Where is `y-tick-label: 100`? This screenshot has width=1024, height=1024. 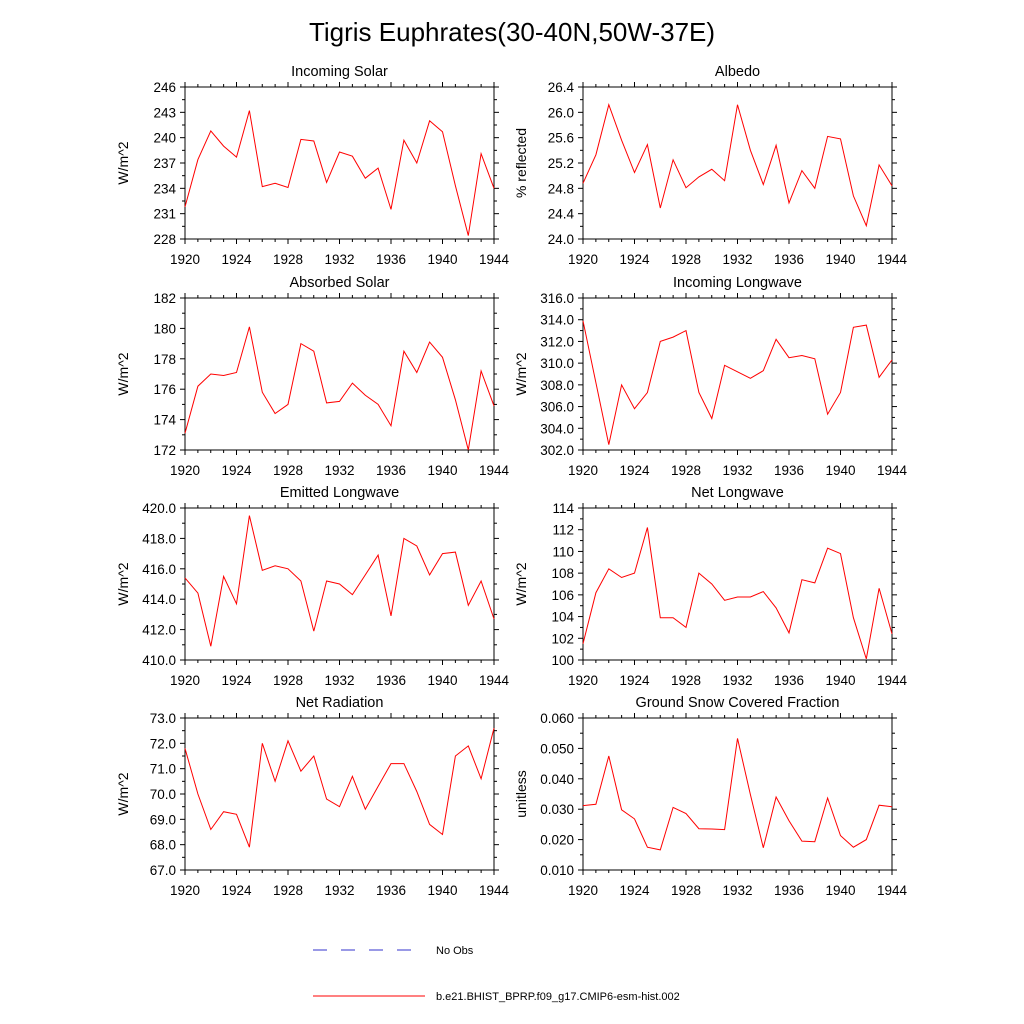
y-tick-label: 100 is located at coordinates (562, 660).